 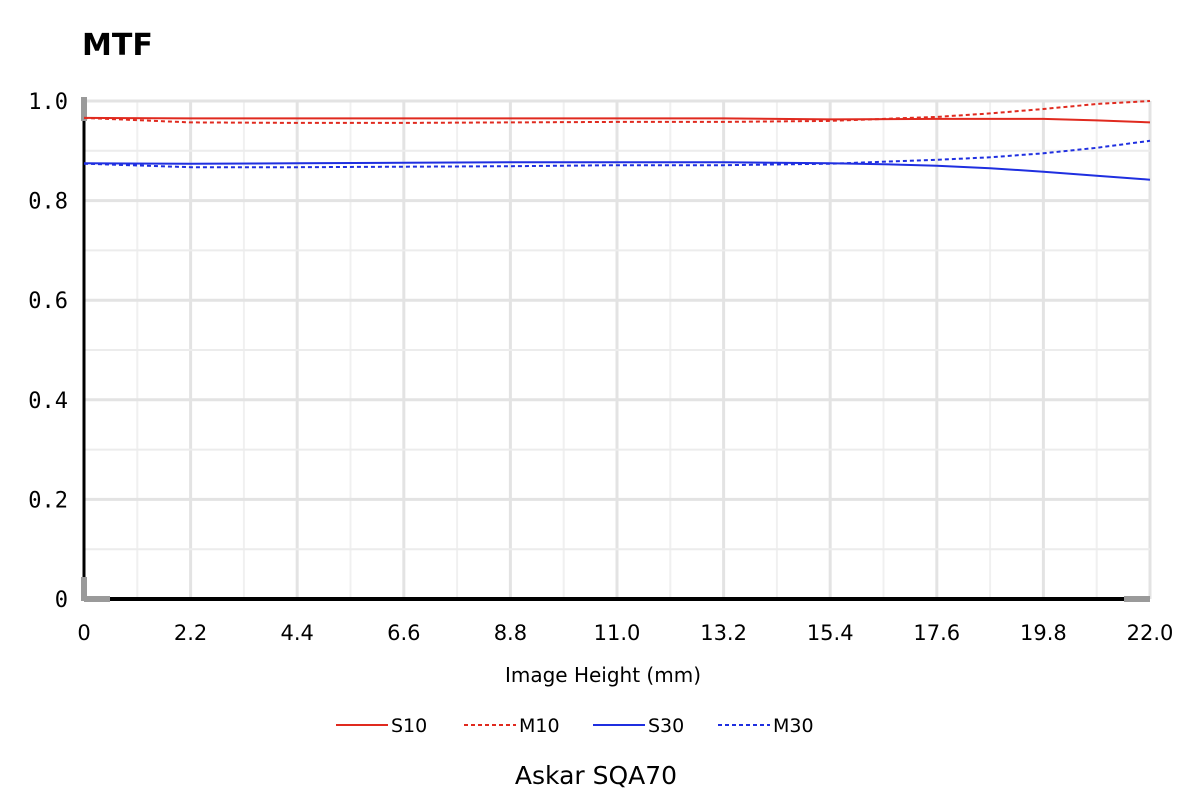 What do you see at coordinates (84, 589) in the screenshot?
I see `y-axis-scroll-handle-bottom` at bounding box center [84, 589].